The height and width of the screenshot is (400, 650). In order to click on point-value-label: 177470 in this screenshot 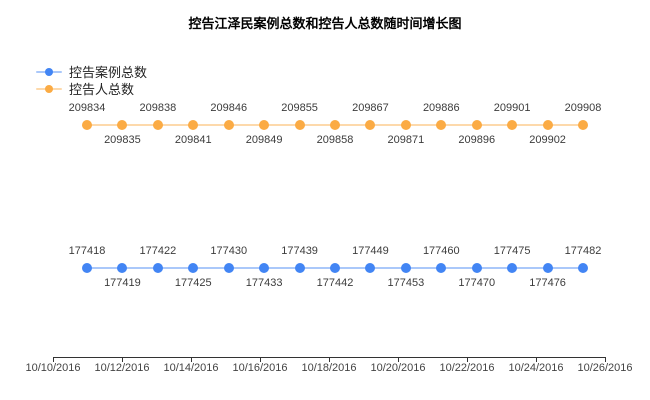, I will do `click(477, 283)`.